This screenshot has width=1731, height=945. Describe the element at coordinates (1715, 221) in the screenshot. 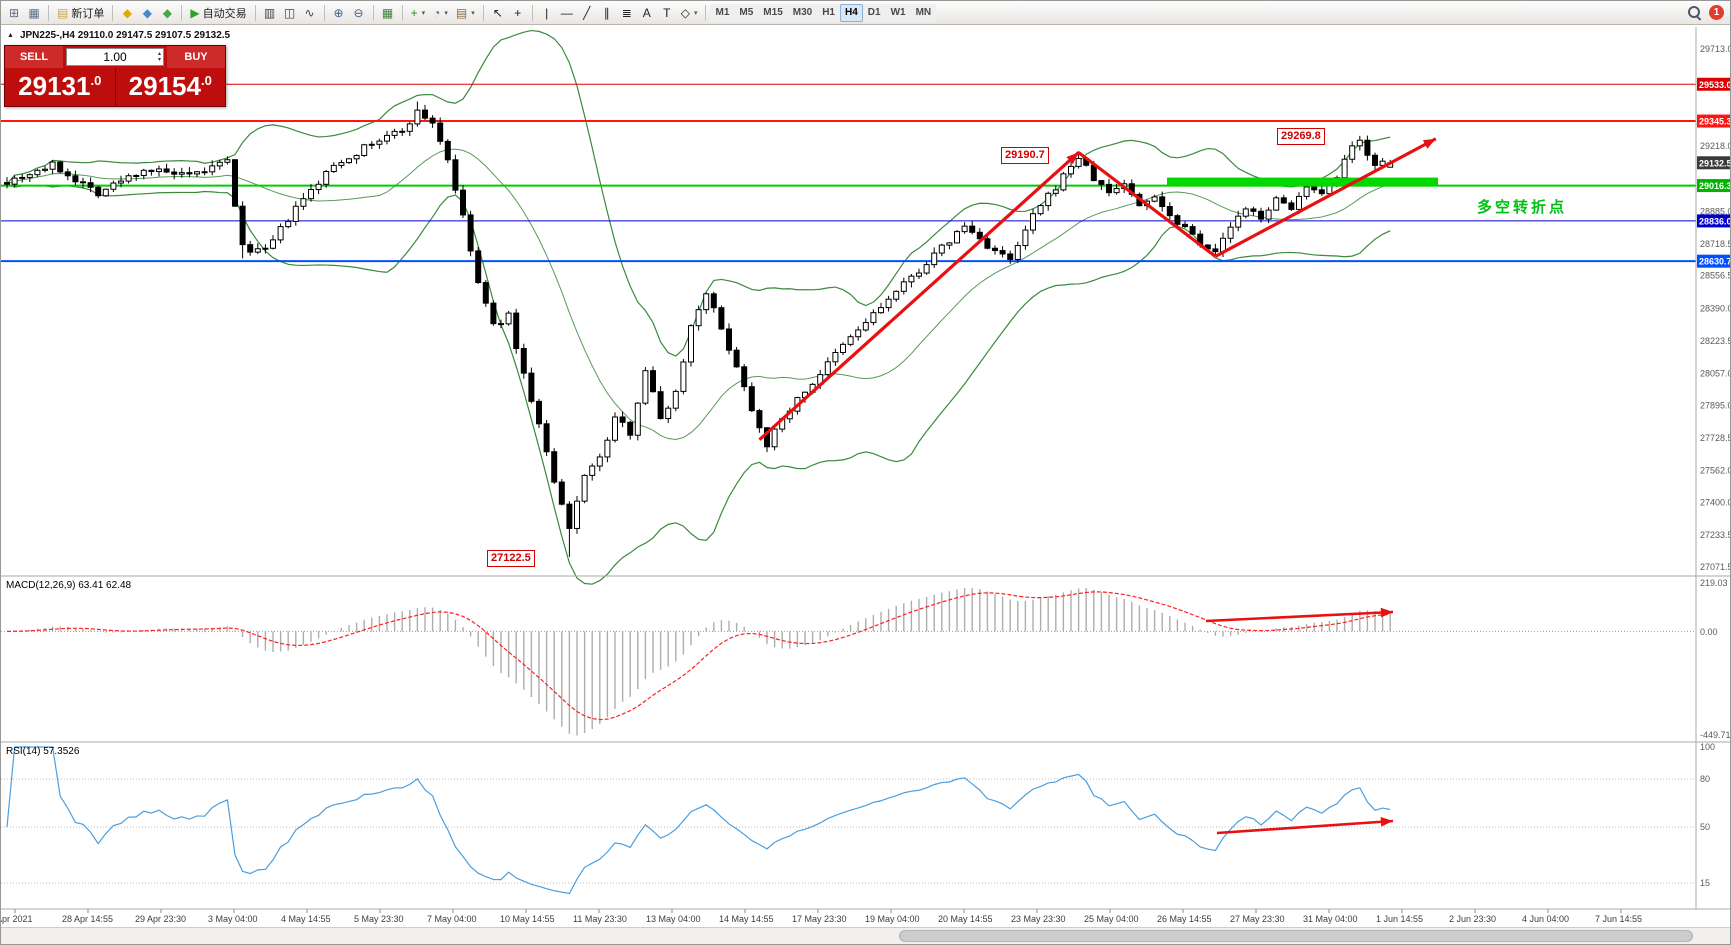

I see `svg-text: 28836.0` at that location.